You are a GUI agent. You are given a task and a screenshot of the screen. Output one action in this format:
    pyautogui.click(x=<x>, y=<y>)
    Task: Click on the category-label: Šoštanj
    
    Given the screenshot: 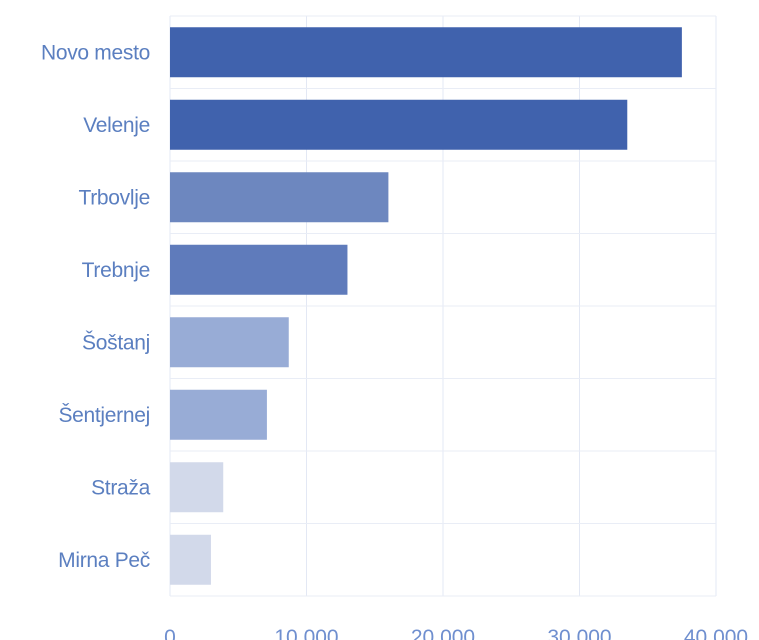 What is the action you would take?
    pyautogui.click(x=116, y=342)
    